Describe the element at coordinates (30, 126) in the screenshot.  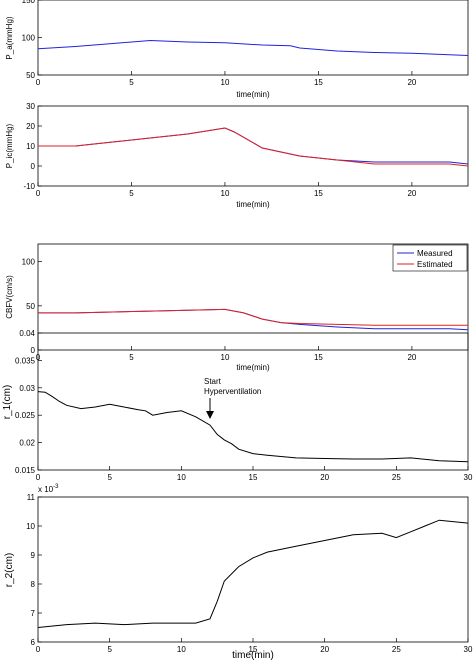
I see `y-tick-label: 20` at that location.